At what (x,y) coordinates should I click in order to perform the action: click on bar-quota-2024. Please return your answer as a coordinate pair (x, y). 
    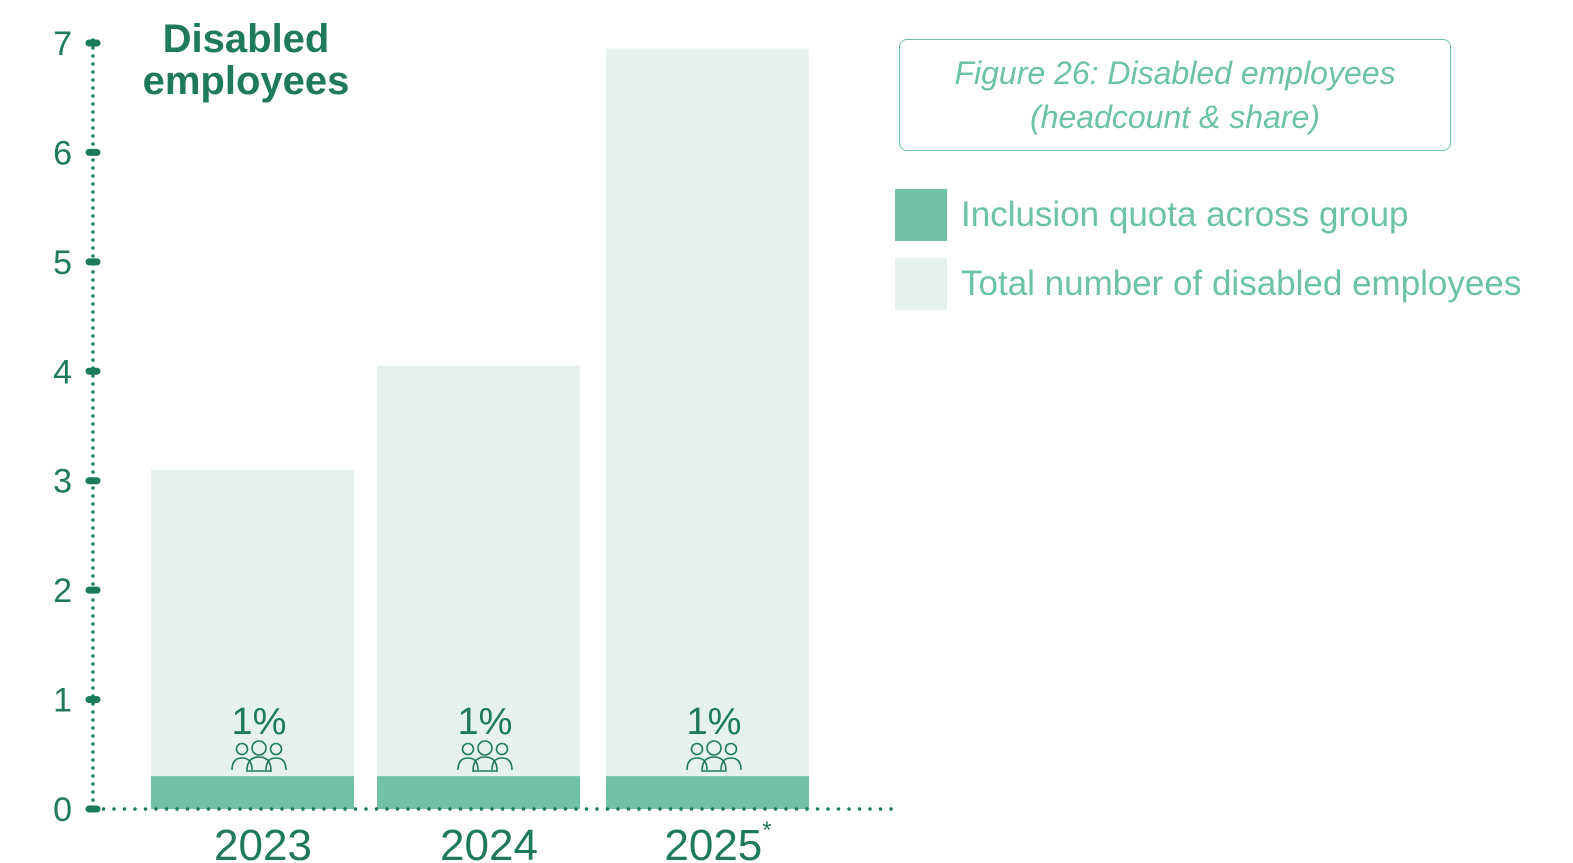
    Looking at the image, I should click on (478, 792).